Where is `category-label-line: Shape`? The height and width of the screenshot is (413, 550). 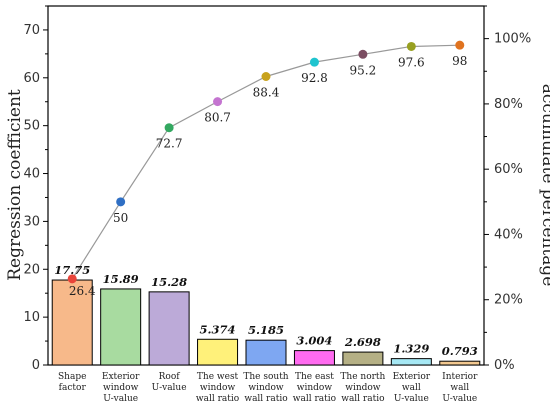
category-label-line: Shape is located at coordinates (72, 377).